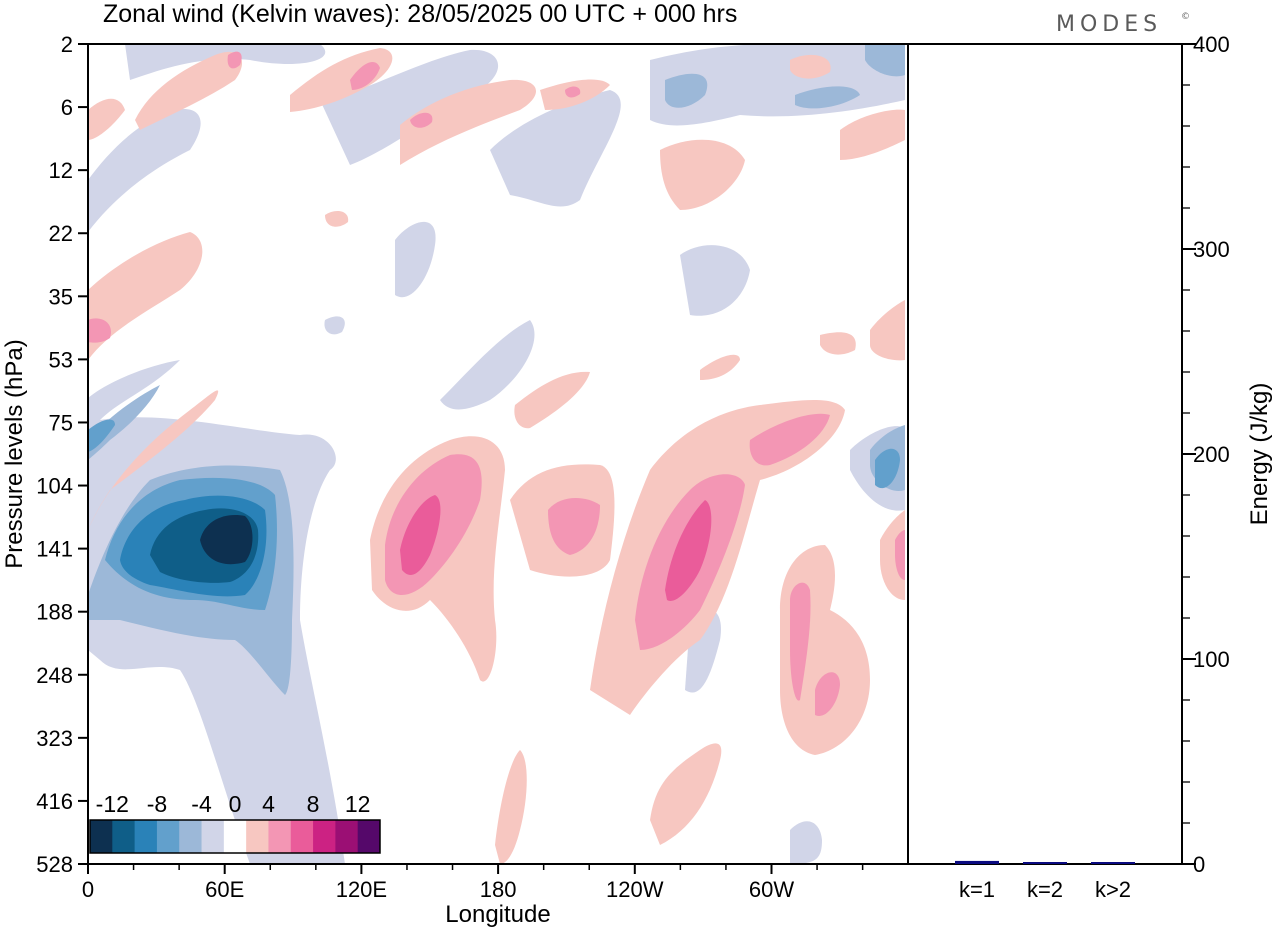  Describe the element at coordinates (497, 914) in the screenshot. I see `x-axis-label: Longitude` at that location.